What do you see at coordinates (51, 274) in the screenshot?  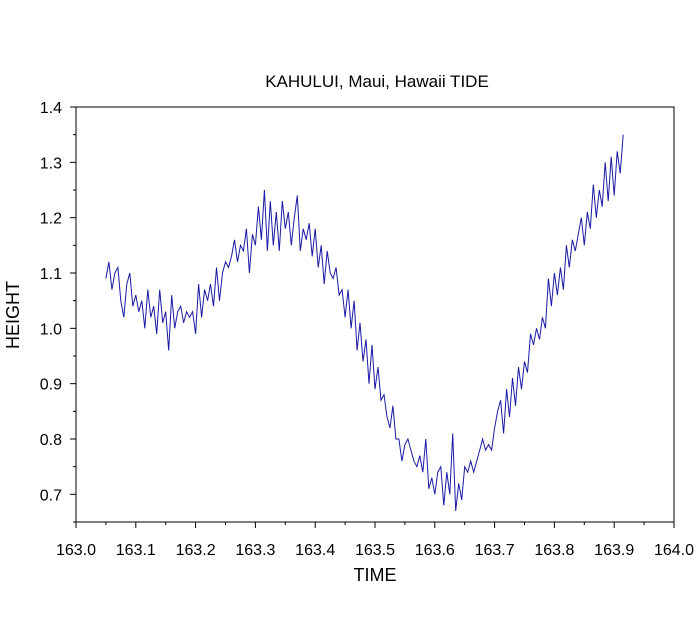 I see `y-tick-label: 1.1` at bounding box center [51, 274].